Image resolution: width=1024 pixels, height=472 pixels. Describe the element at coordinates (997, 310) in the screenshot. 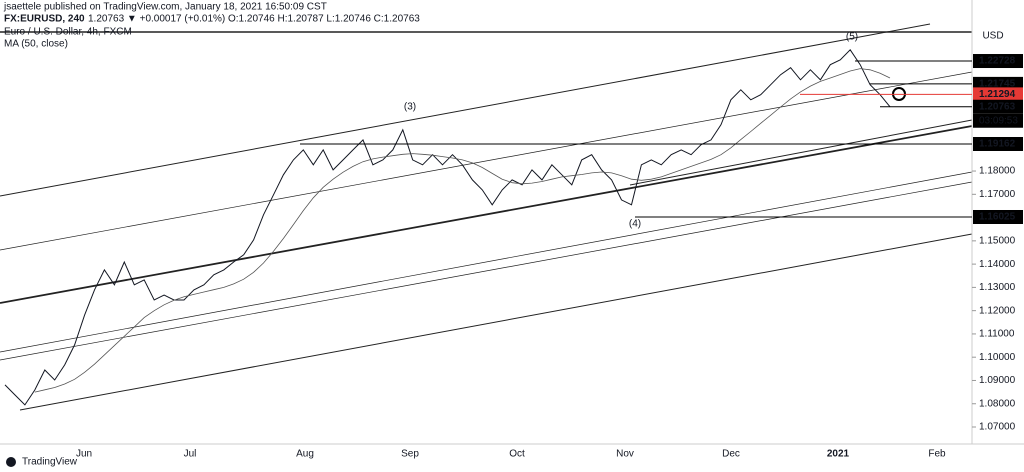

I see `y-tick-label: 1.12000` at that location.